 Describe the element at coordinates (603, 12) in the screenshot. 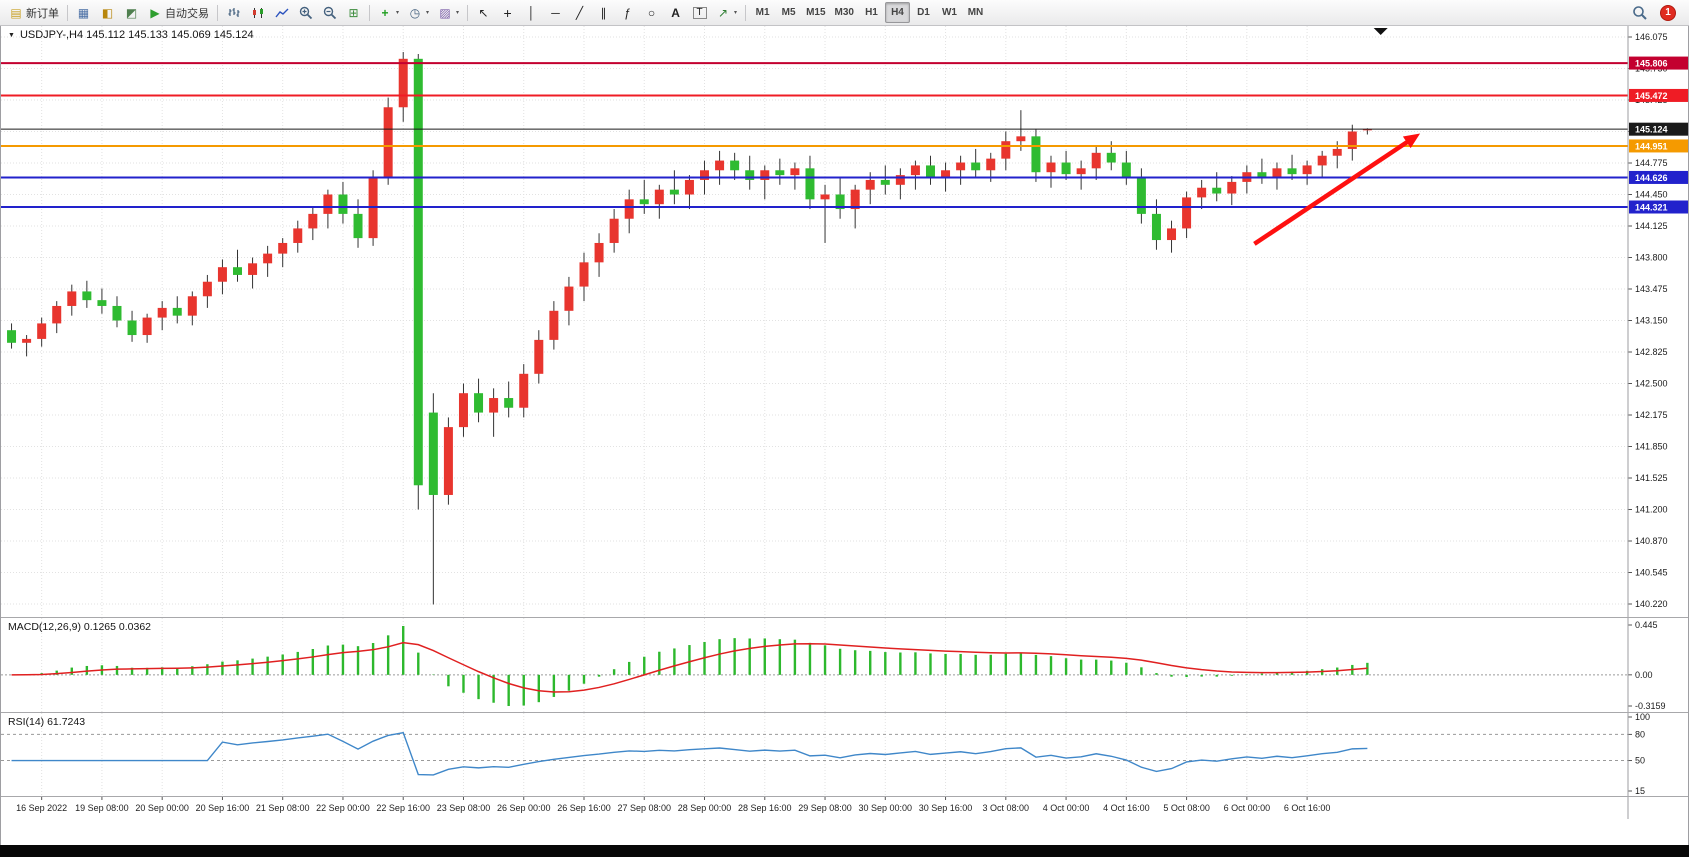

I see `channel-button: ∥` at that location.